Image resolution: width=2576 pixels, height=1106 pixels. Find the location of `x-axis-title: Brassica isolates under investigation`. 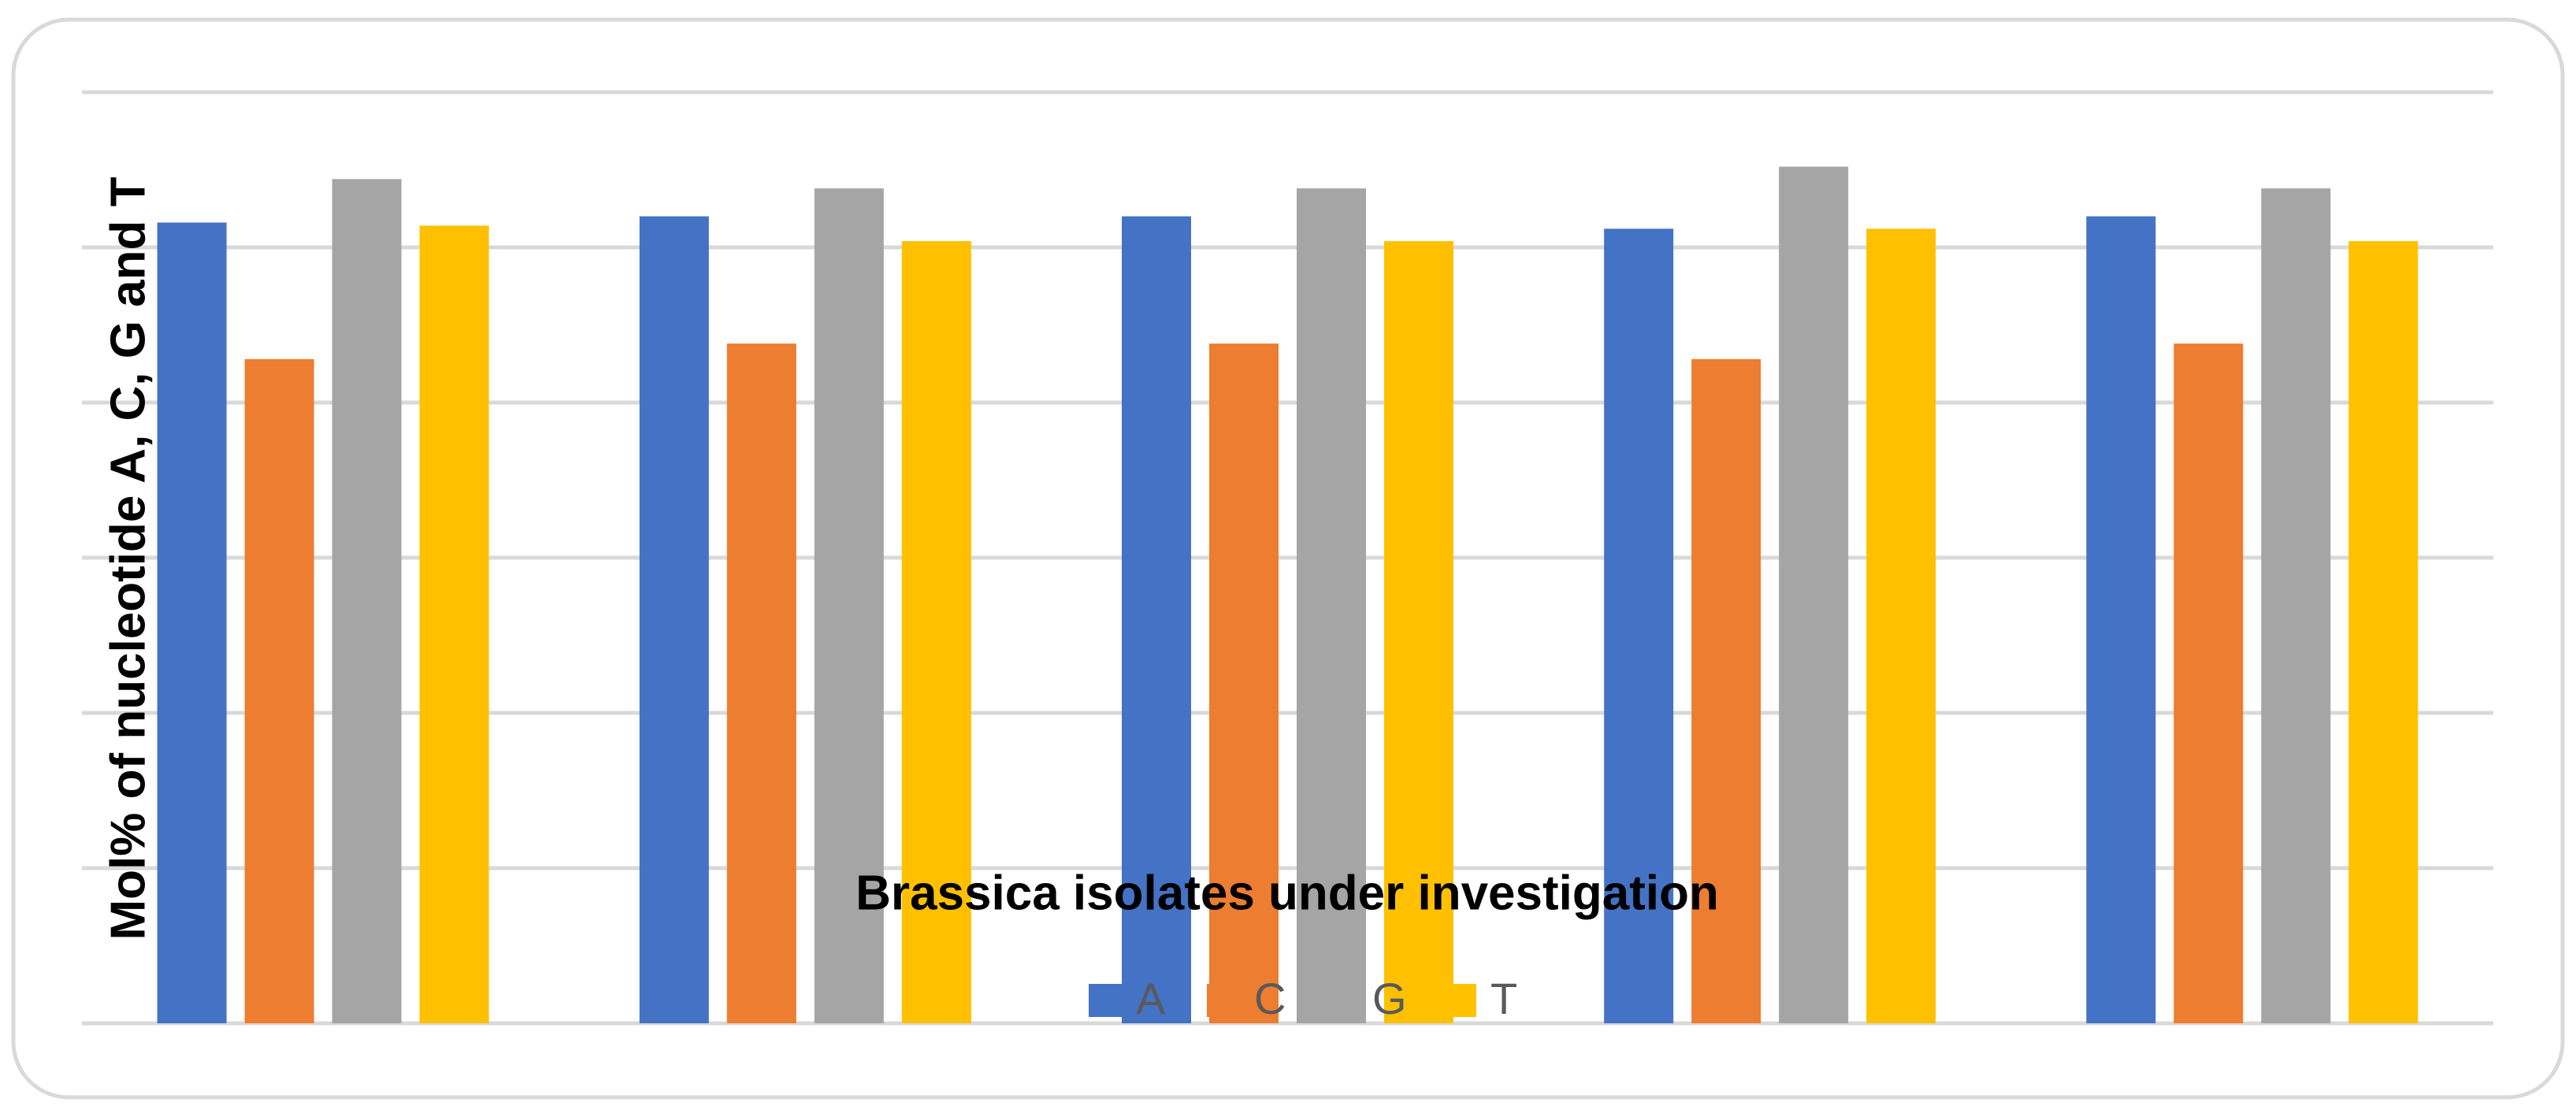

x-axis-title: Brassica isolates under investigation is located at coordinates (1287, 893).